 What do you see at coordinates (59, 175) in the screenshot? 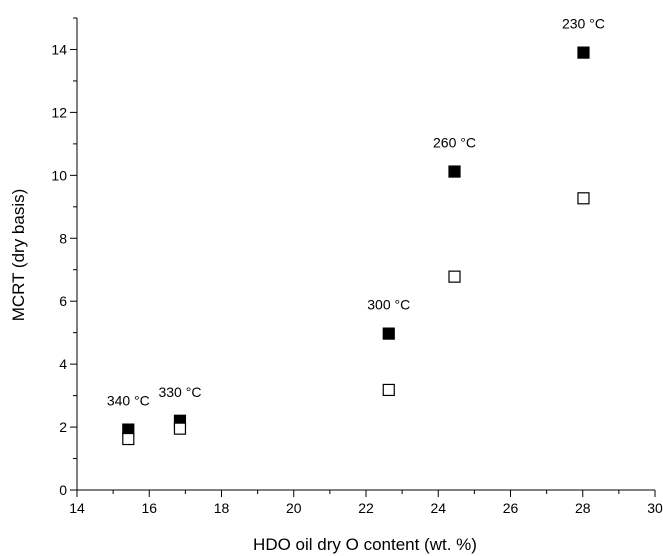
I see `y-tick-label: 10` at bounding box center [59, 175].